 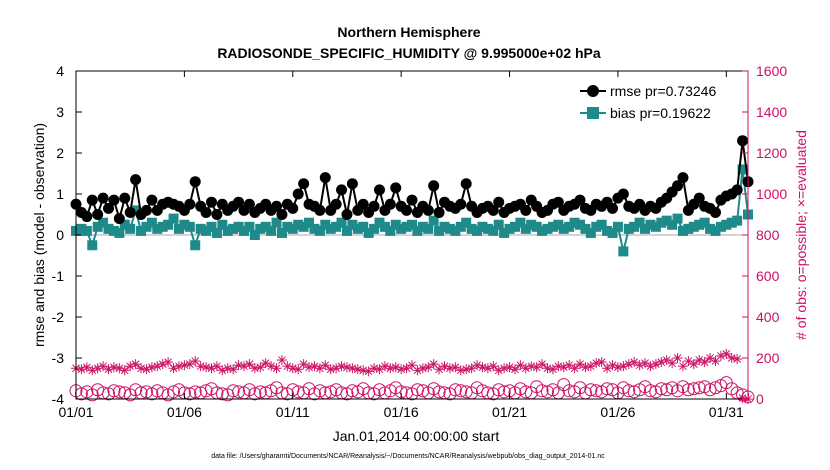 I want to click on y-left-tick-label: 4, so click(x=60, y=71).